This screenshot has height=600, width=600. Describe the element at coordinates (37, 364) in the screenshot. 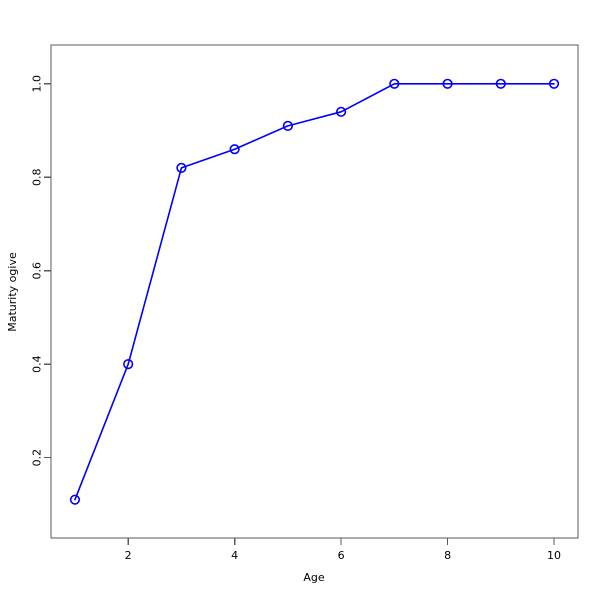

I see `y-tick-label: 0.4` at that location.